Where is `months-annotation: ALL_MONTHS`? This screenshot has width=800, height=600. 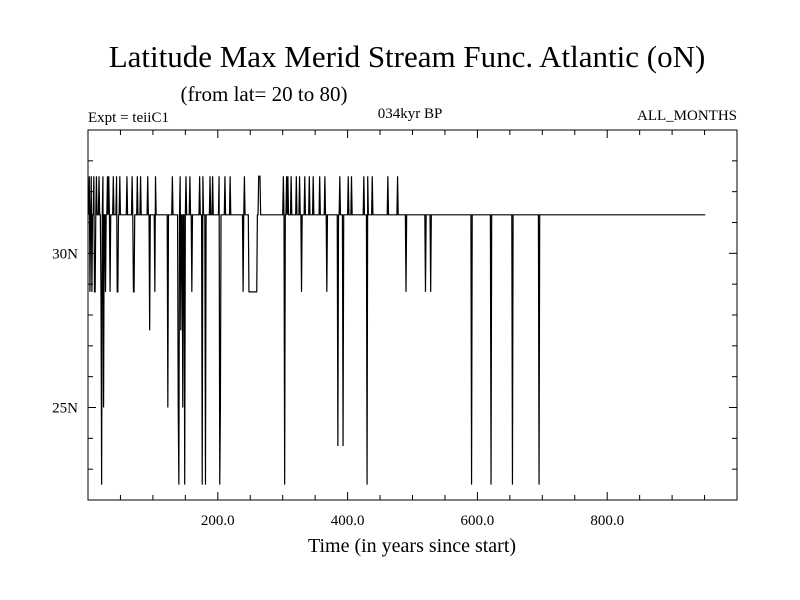
months-annotation: ALL_MONTHS is located at coordinates (687, 116).